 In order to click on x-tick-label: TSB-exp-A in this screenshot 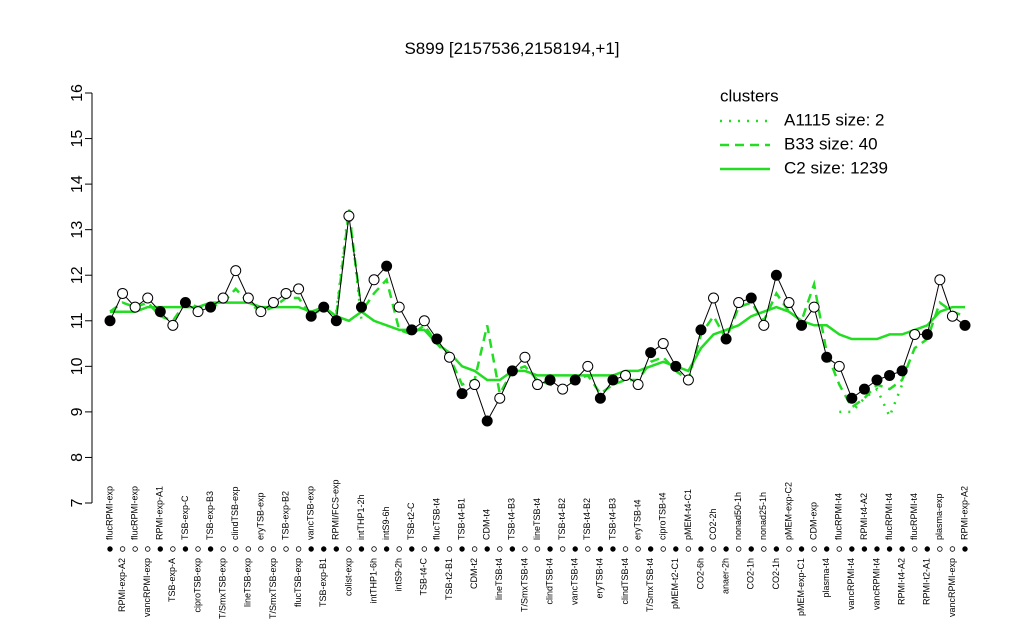, I will do `click(172, 580)`.